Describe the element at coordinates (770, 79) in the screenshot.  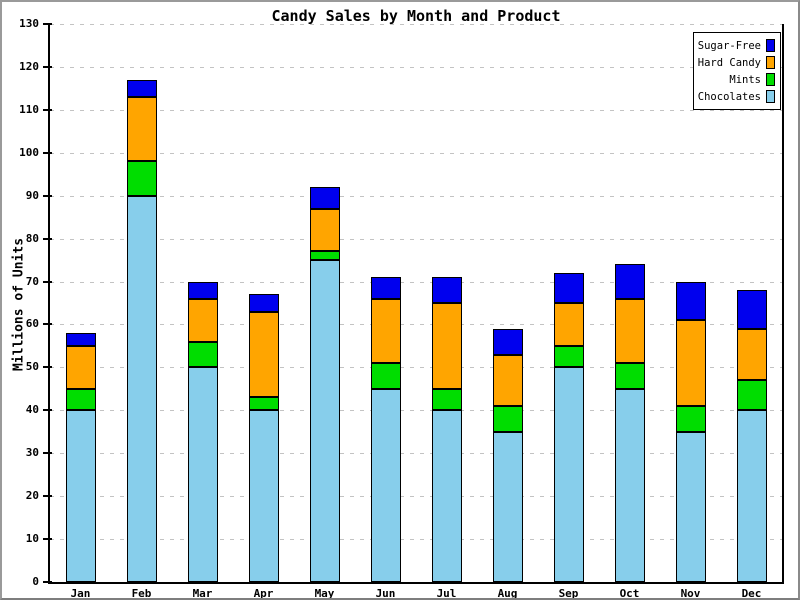
I see `legend-swatch-mints` at that location.